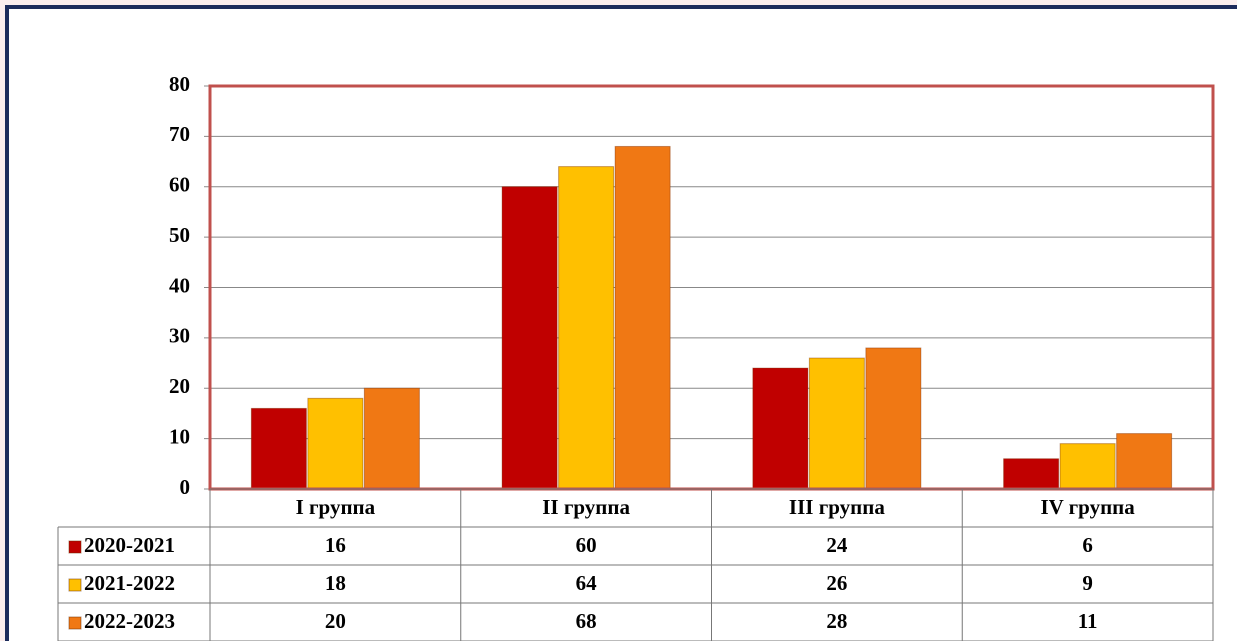 The height and width of the screenshot is (641, 1237). Describe the element at coordinates (587, 583) in the screenshot. I see `table-value: 64` at that location.